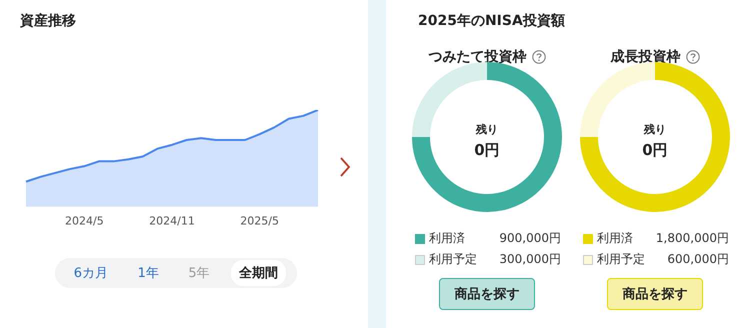 This screenshot has height=328, width=740. I want to click on x-tick-label: 2024/11, so click(172, 221).